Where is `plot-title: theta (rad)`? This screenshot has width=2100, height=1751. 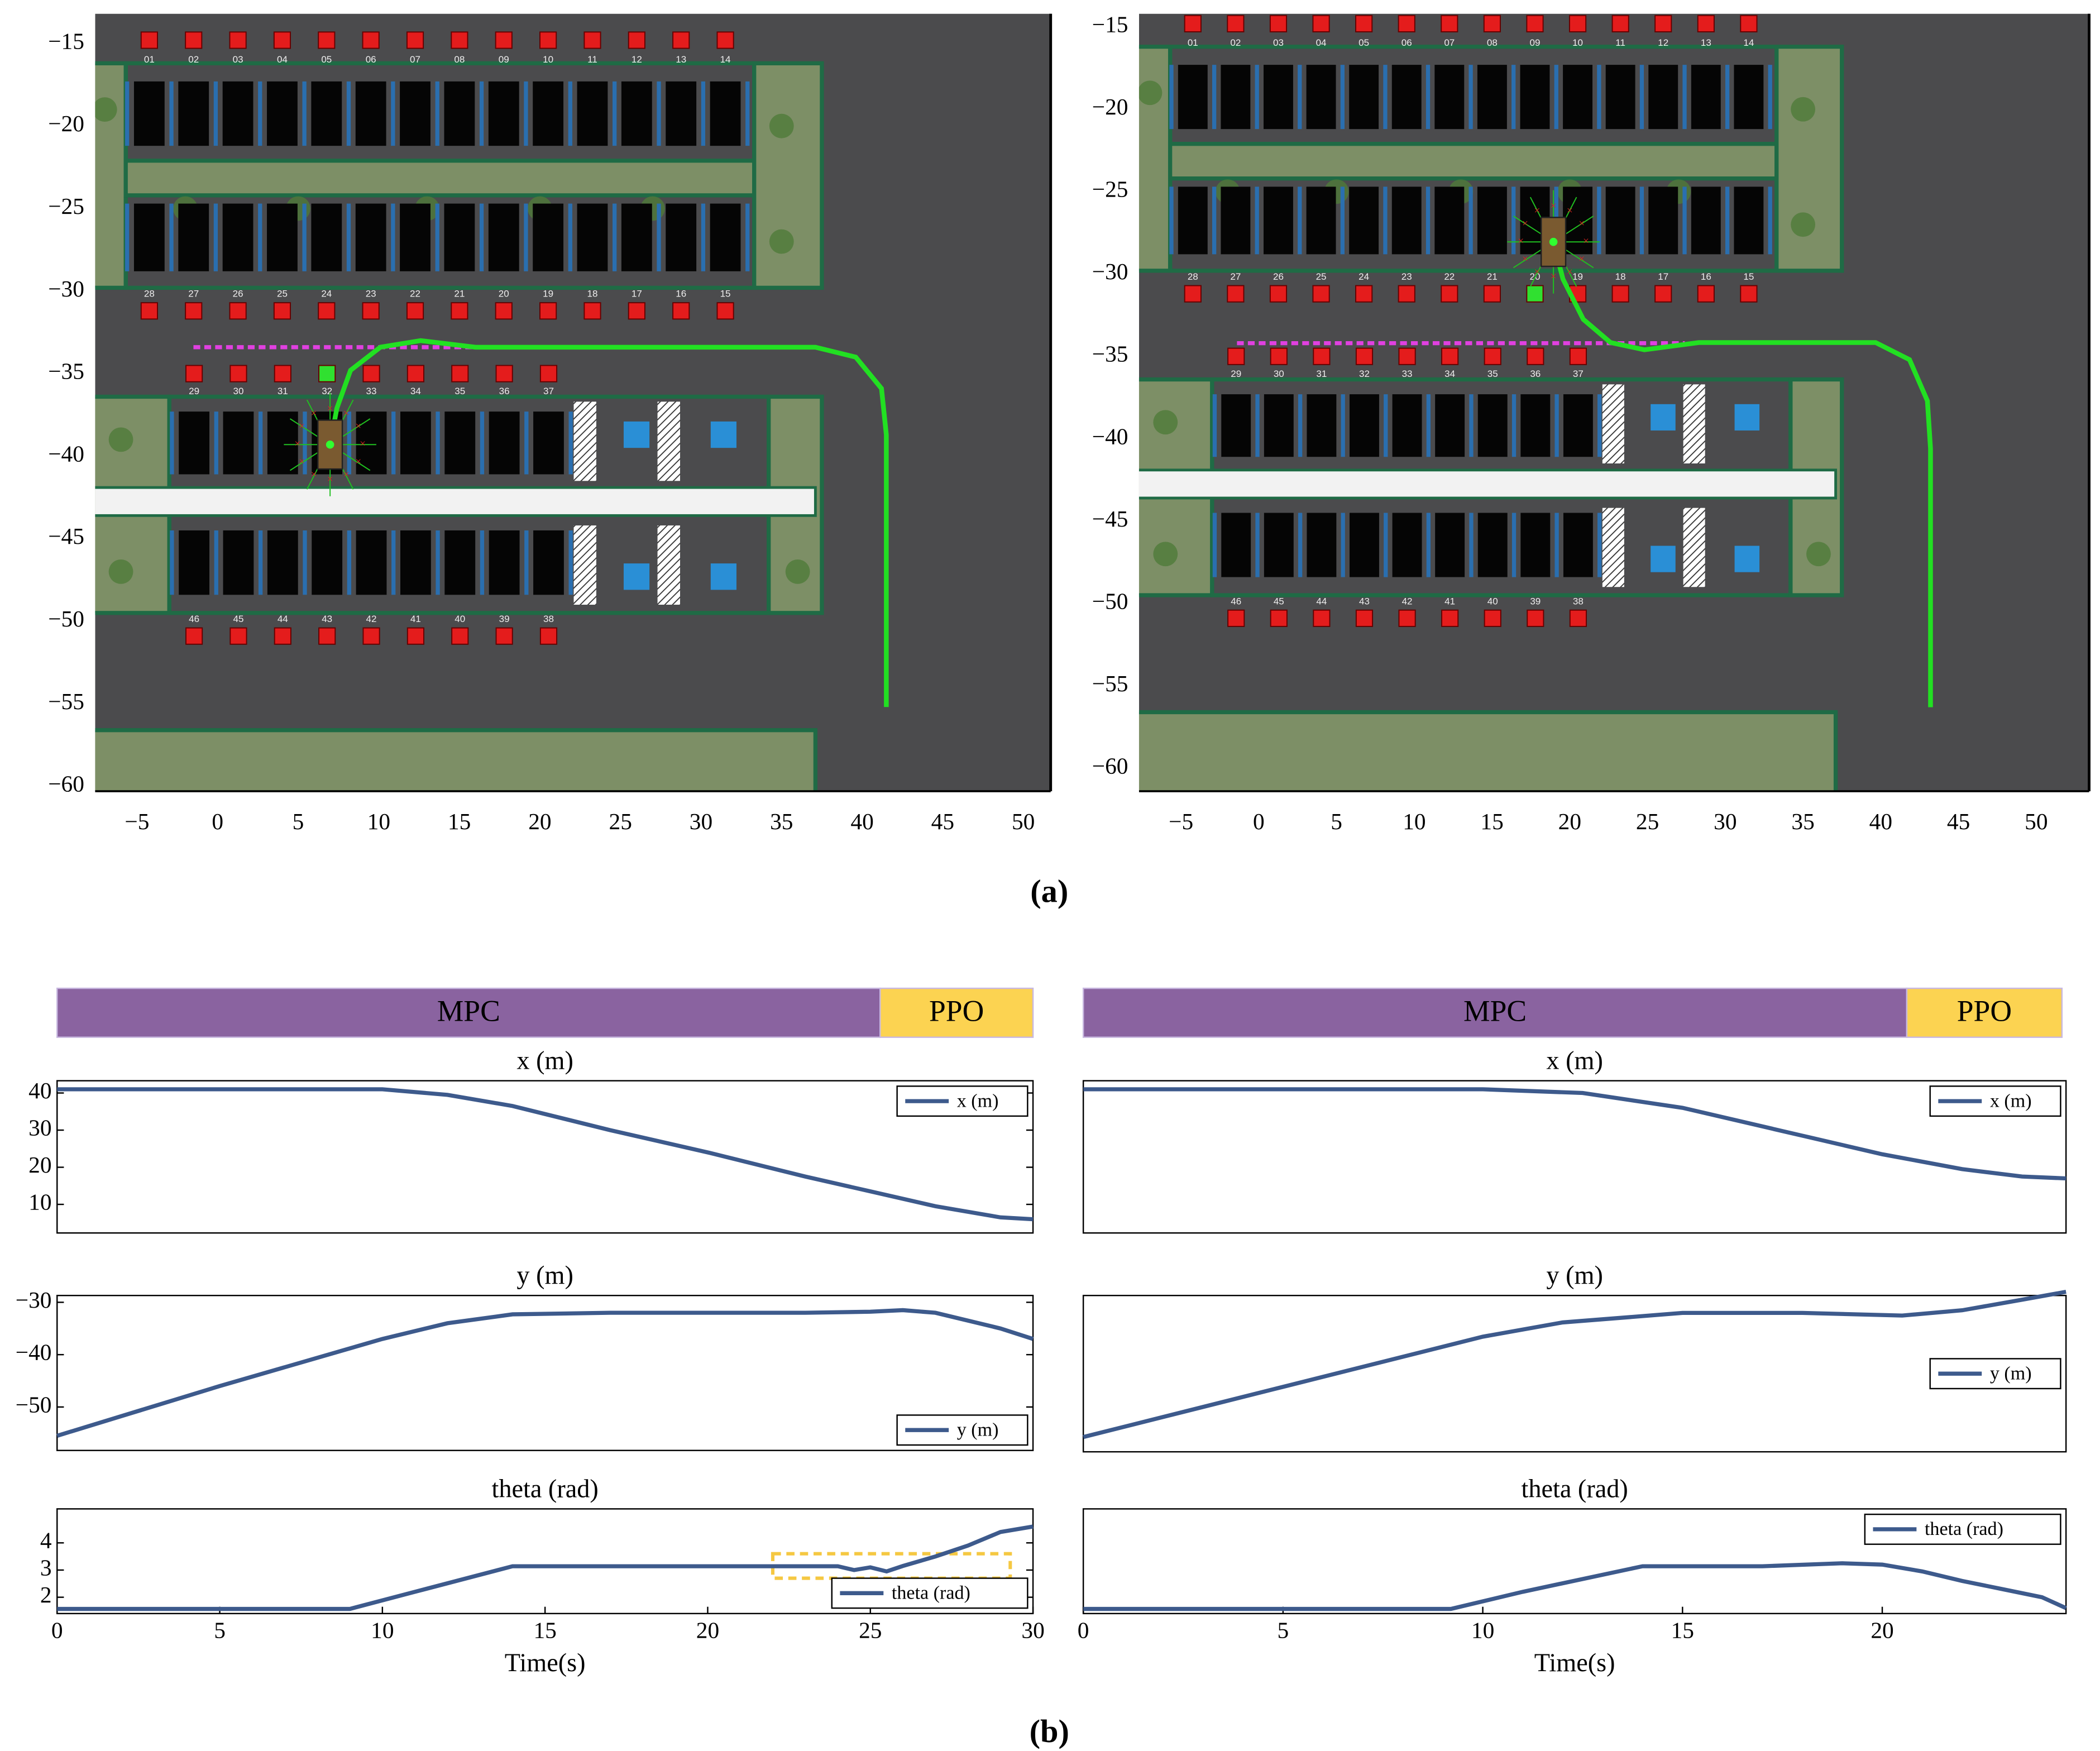
plot-title: theta (rad) is located at coordinates (544, 1489).